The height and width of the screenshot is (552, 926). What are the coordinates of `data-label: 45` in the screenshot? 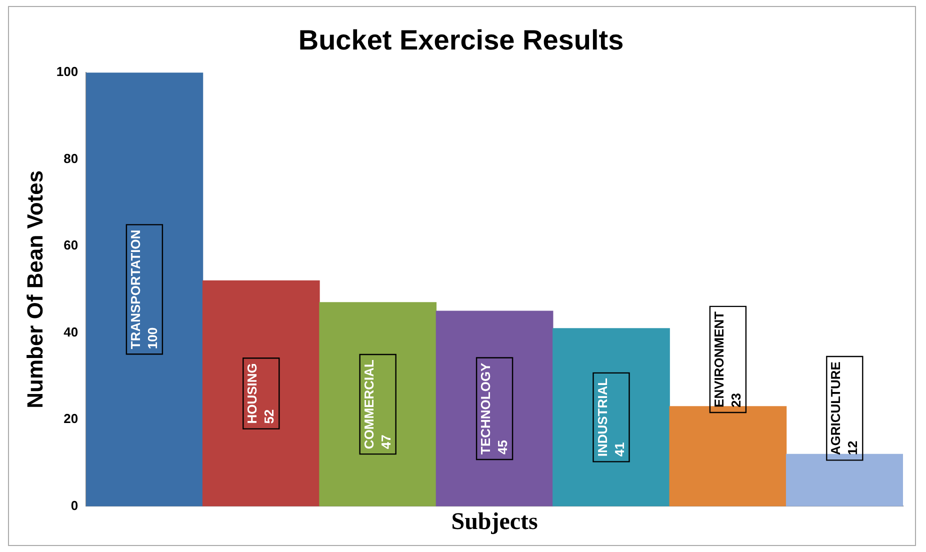 It's located at (502, 447).